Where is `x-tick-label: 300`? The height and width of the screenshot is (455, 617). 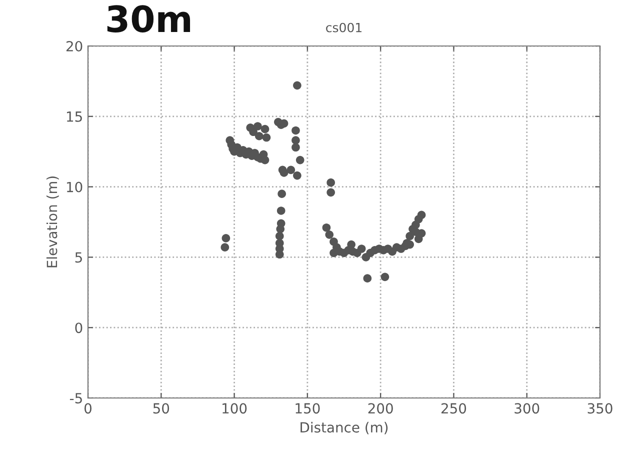 x-tick-label: 300 is located at coordinates (527, 408).